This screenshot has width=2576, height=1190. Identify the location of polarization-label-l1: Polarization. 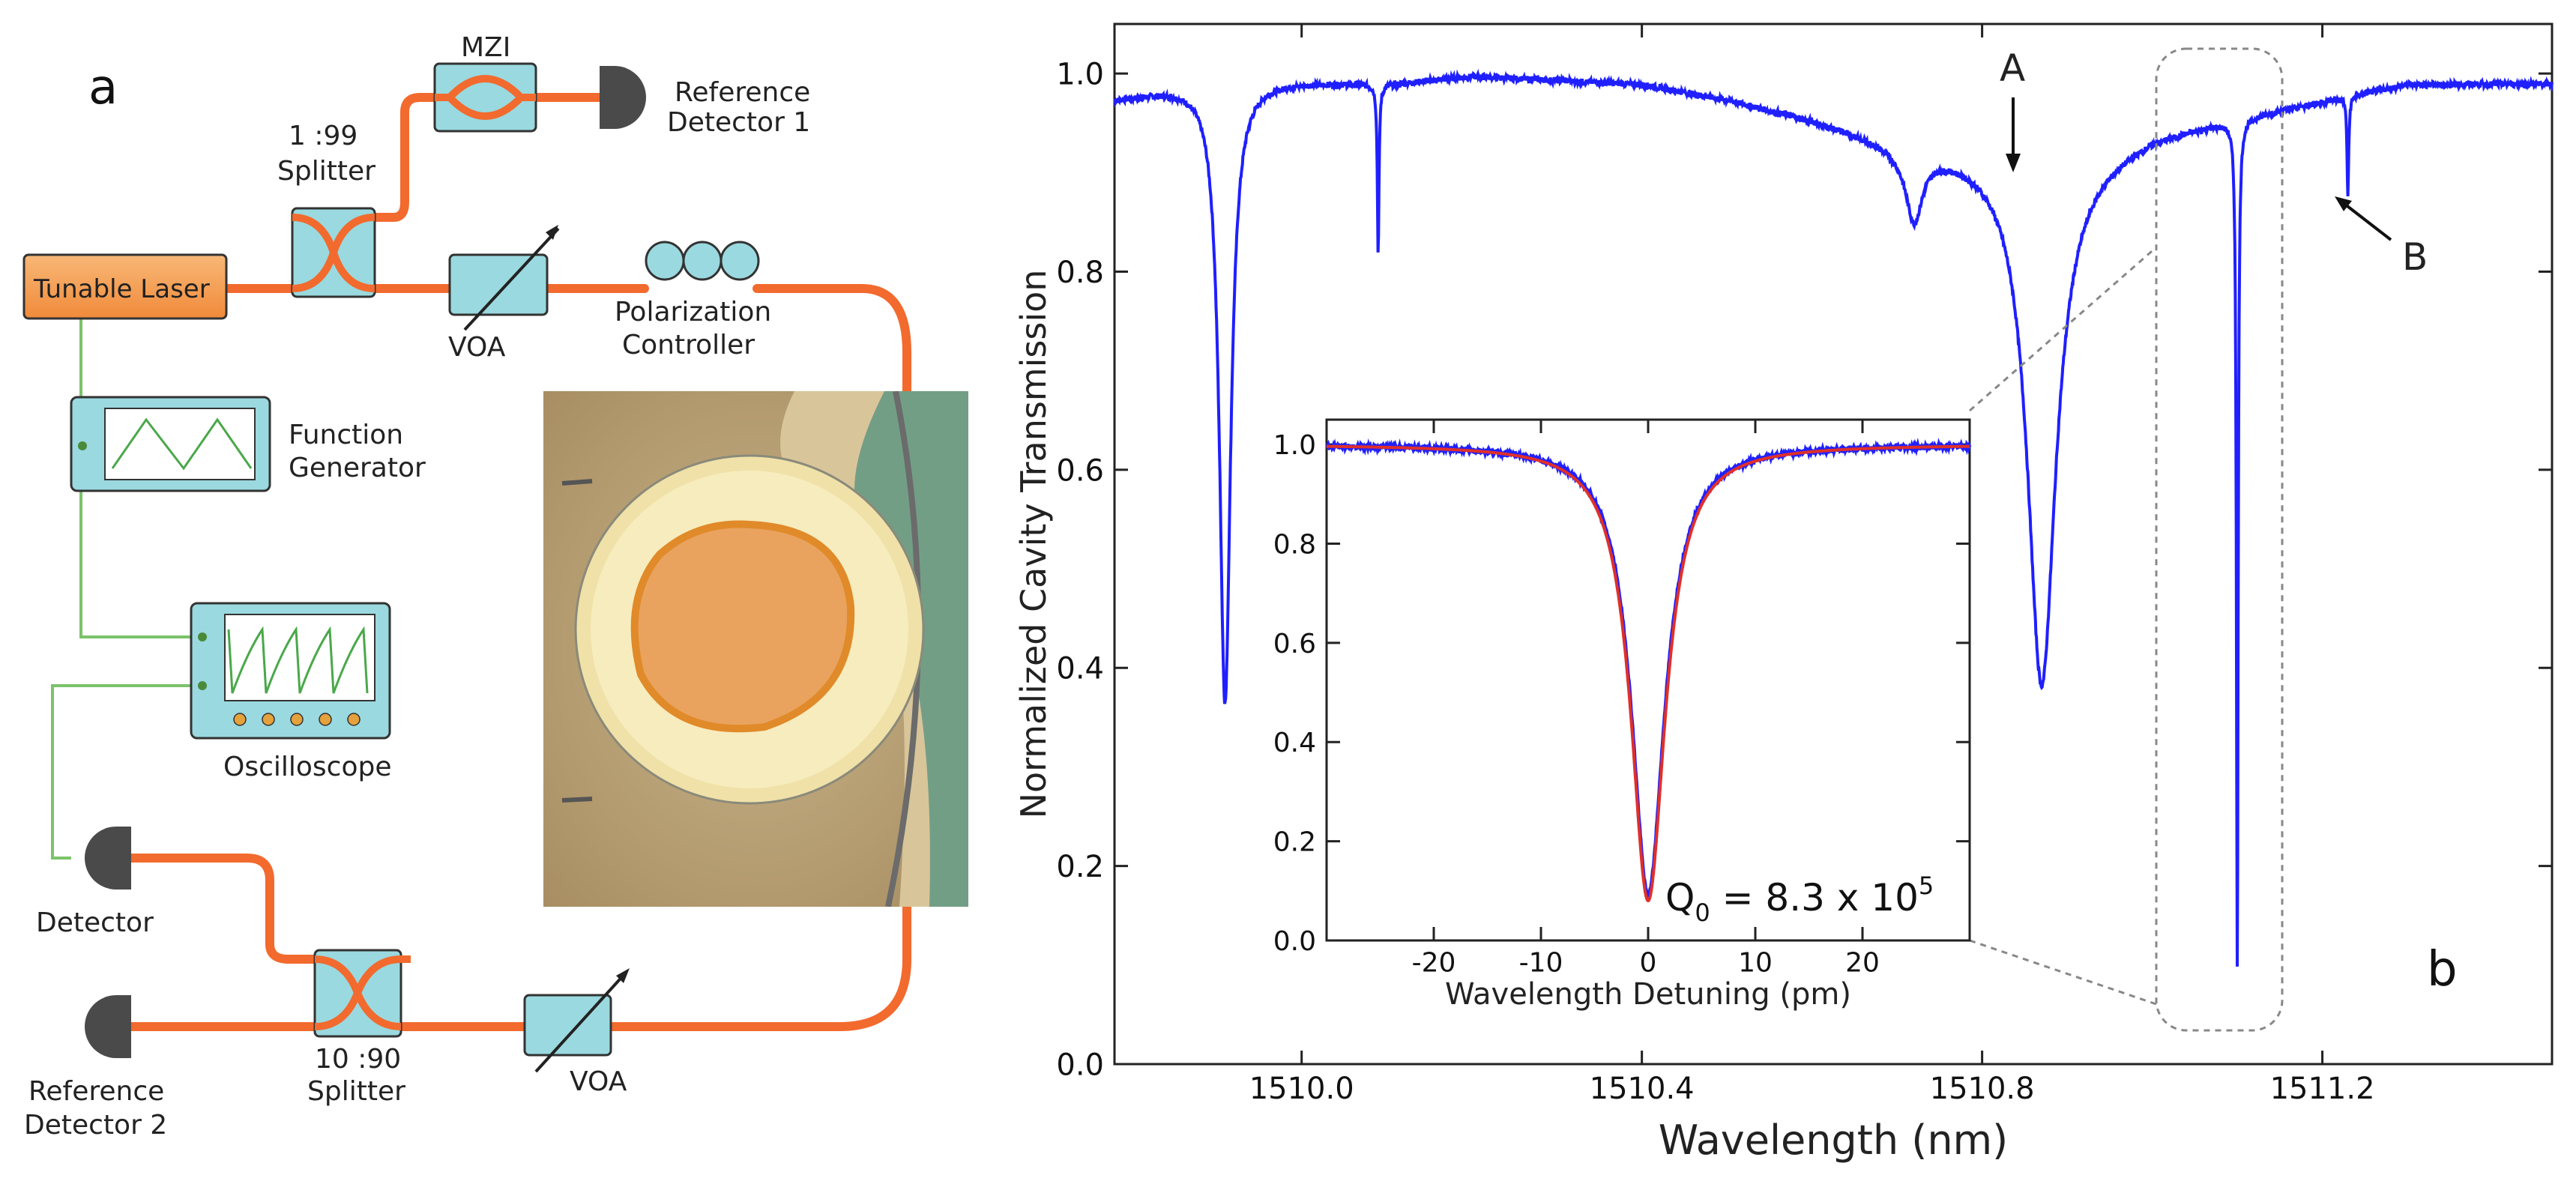
(693, 312).